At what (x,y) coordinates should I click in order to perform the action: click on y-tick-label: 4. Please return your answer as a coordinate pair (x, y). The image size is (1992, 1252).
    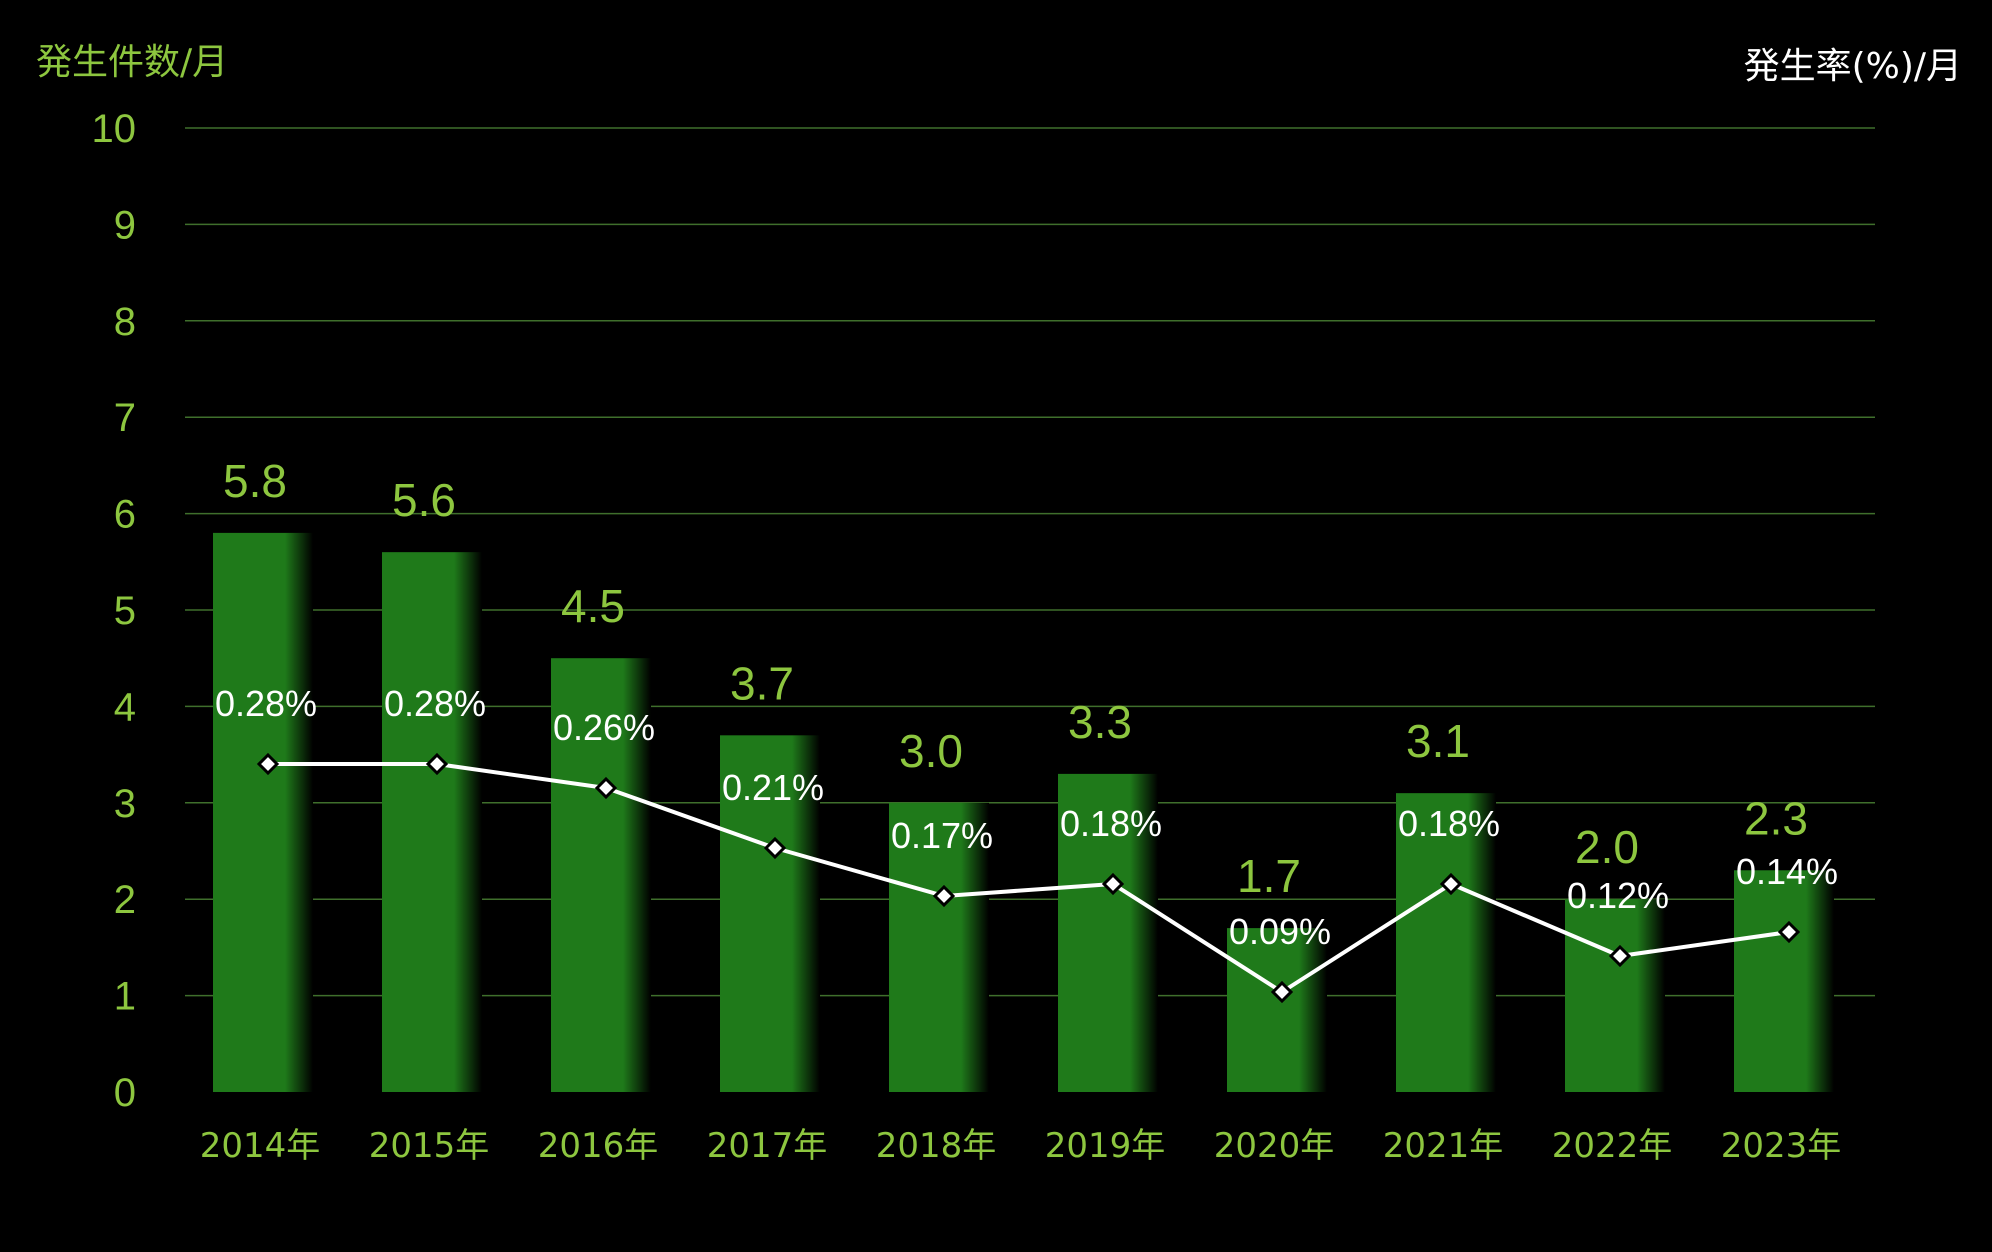
    Looking at the image, I should click on (125, 707).